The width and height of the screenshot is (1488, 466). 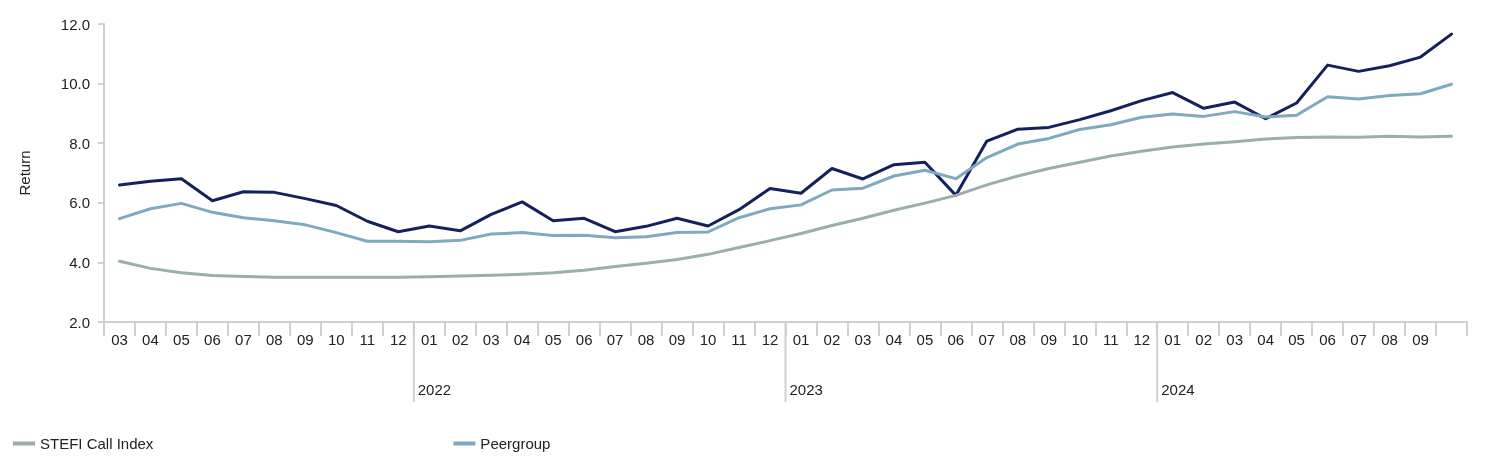 What do you see at coordinates (79, 262) in the screenshot?
I see `y-tick-label: 4.0` at bounding box center [79, 262].